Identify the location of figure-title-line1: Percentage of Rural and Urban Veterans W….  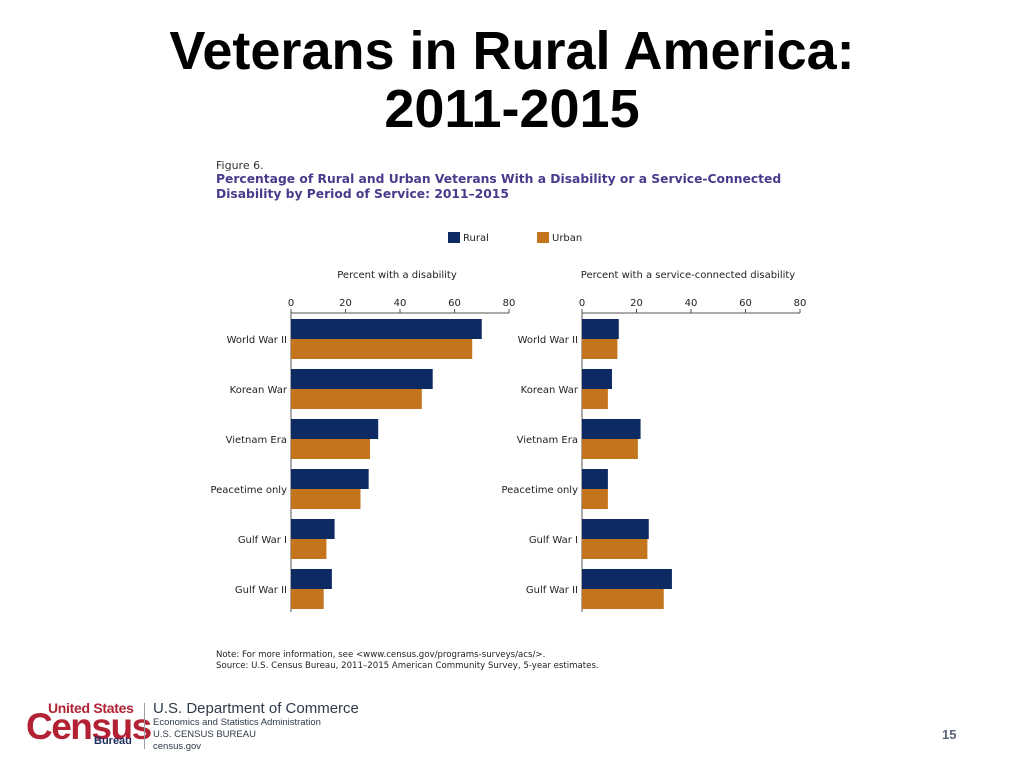
(499, 179).